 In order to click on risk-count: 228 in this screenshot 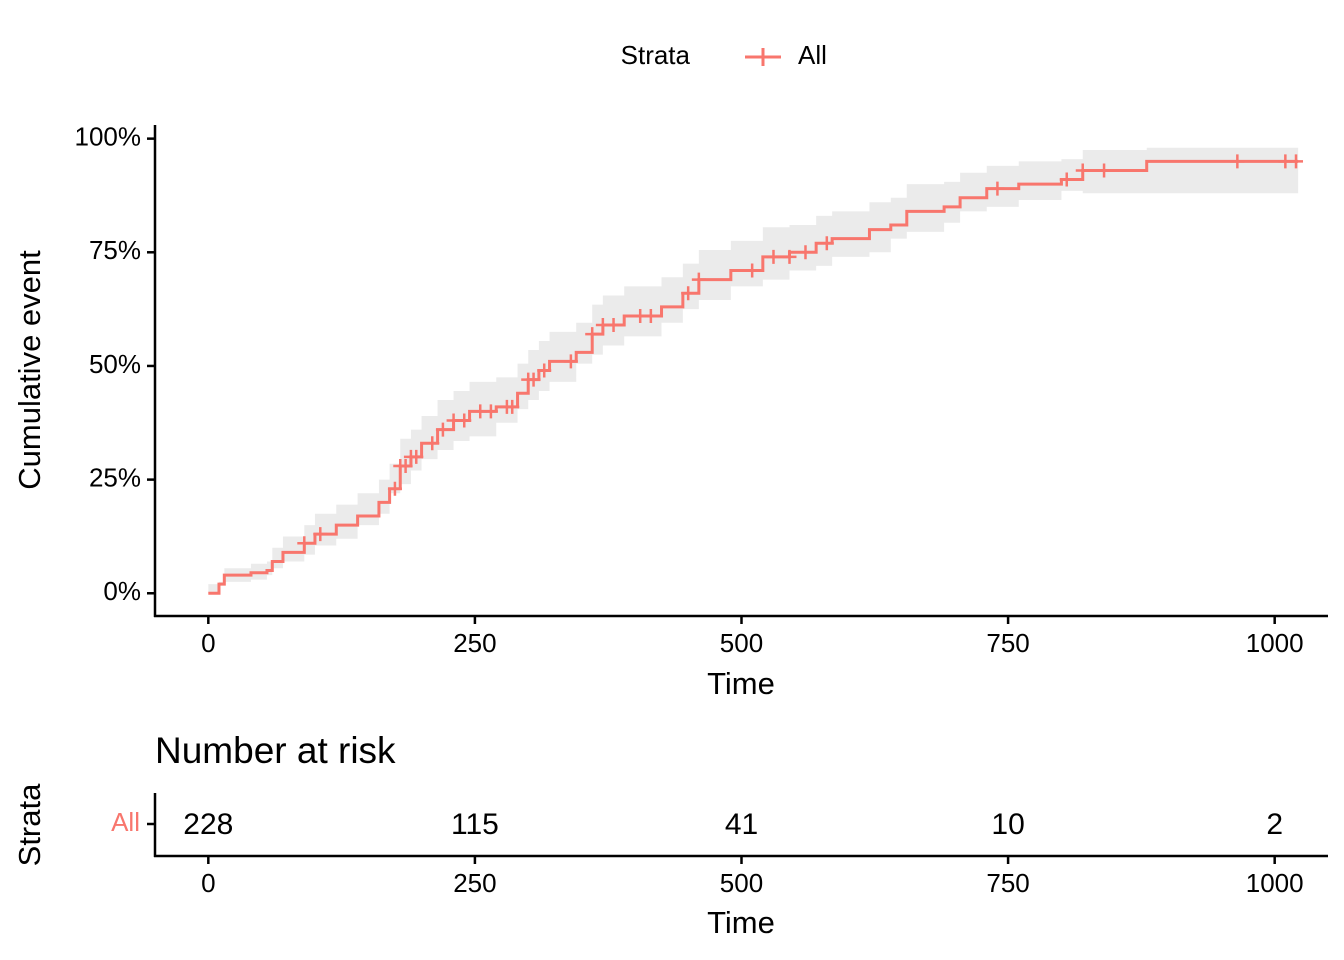, I will do `click(208, 824)`.